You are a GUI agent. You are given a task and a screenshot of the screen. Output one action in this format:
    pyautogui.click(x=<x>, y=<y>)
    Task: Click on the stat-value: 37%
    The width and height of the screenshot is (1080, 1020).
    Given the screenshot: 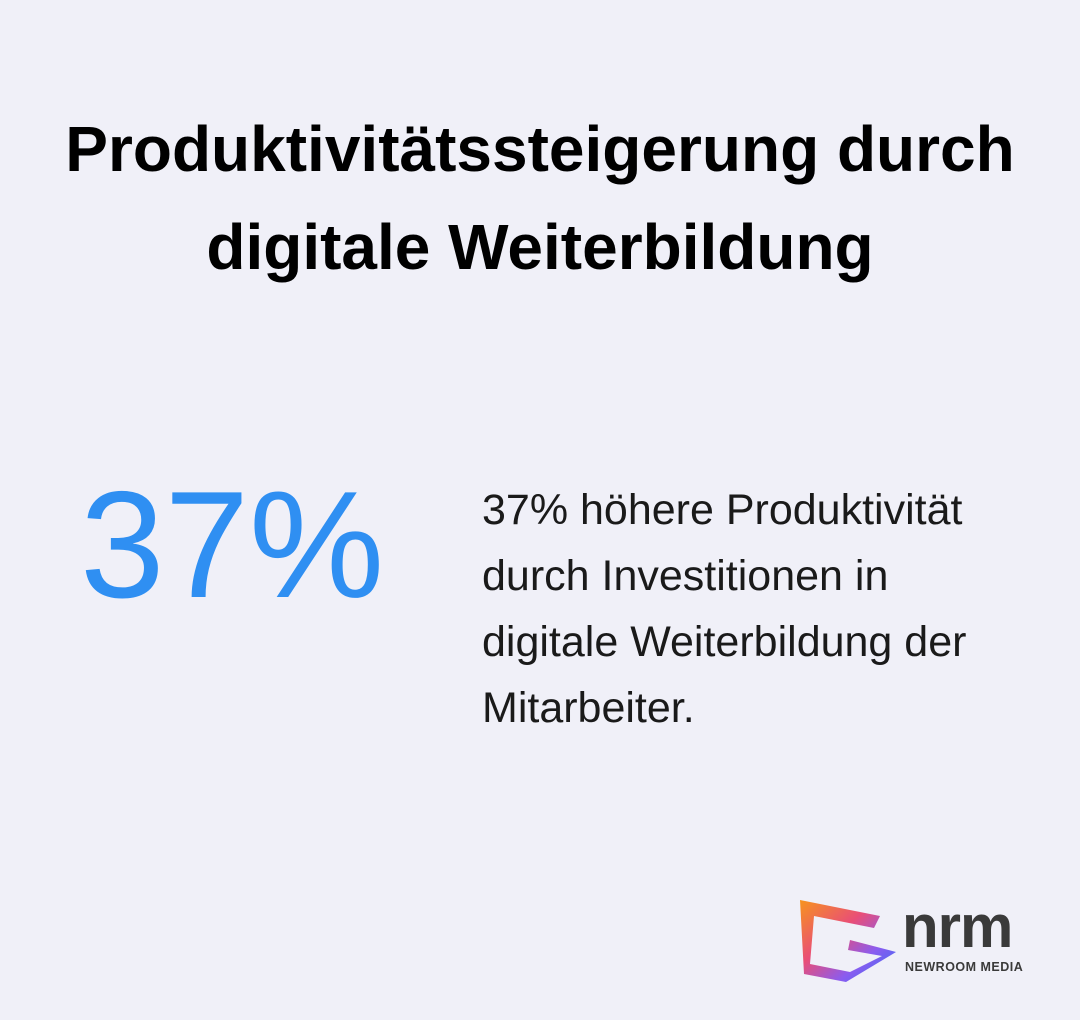 What is the action you would take?
    pyautogui.click(x=232, y=545)
    